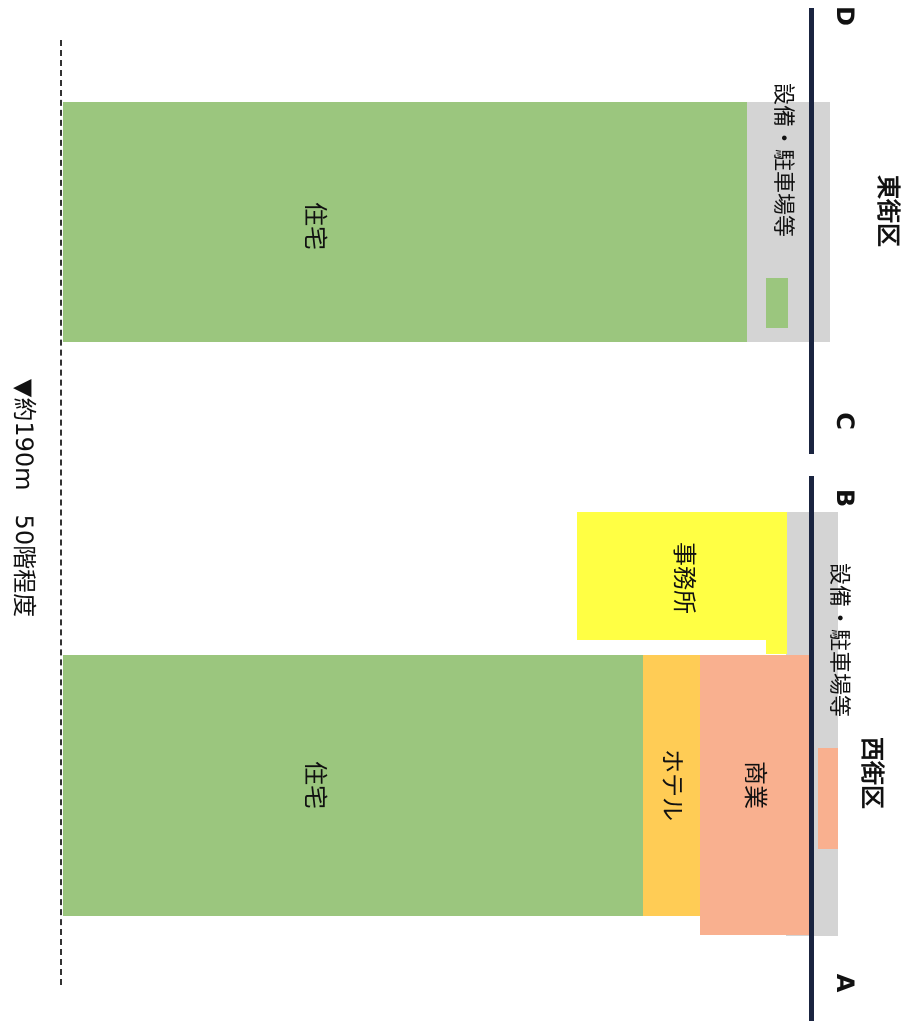 The width and height of the screenshot is (909, 1025). What do you see at coordinates (888, 211) in the screenshot?
I see `east-district-label: 東街区` at bounding box center [888, 211].